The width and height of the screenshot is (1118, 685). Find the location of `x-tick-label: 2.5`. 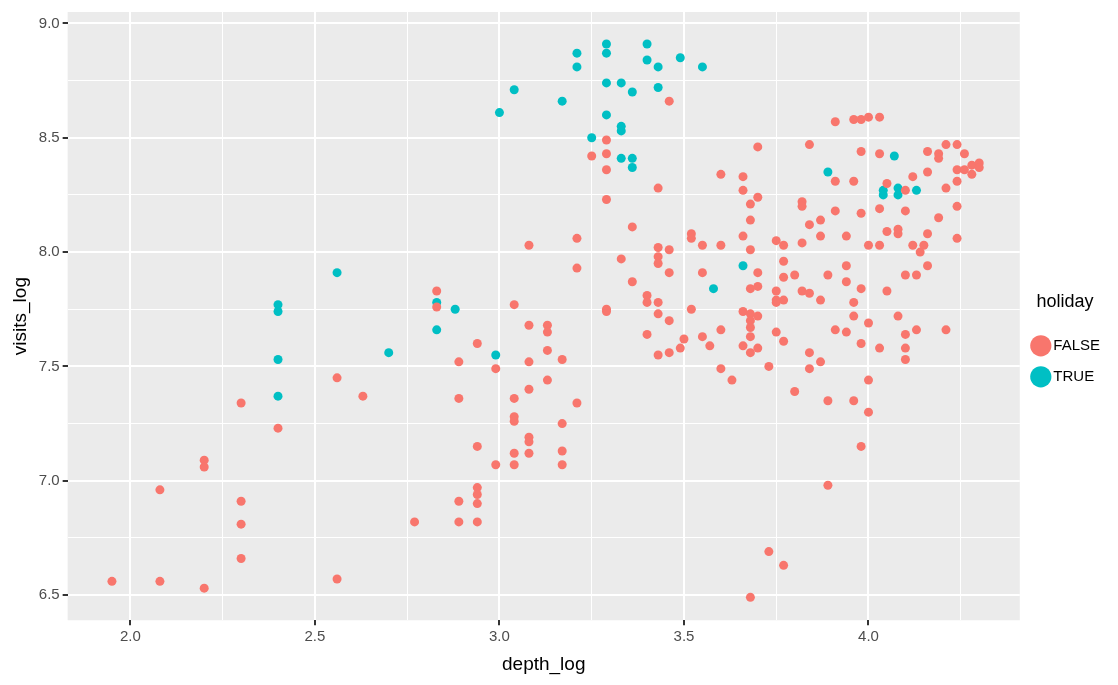

x-tick-label: 2.5 is located at coordinates (315, 636).